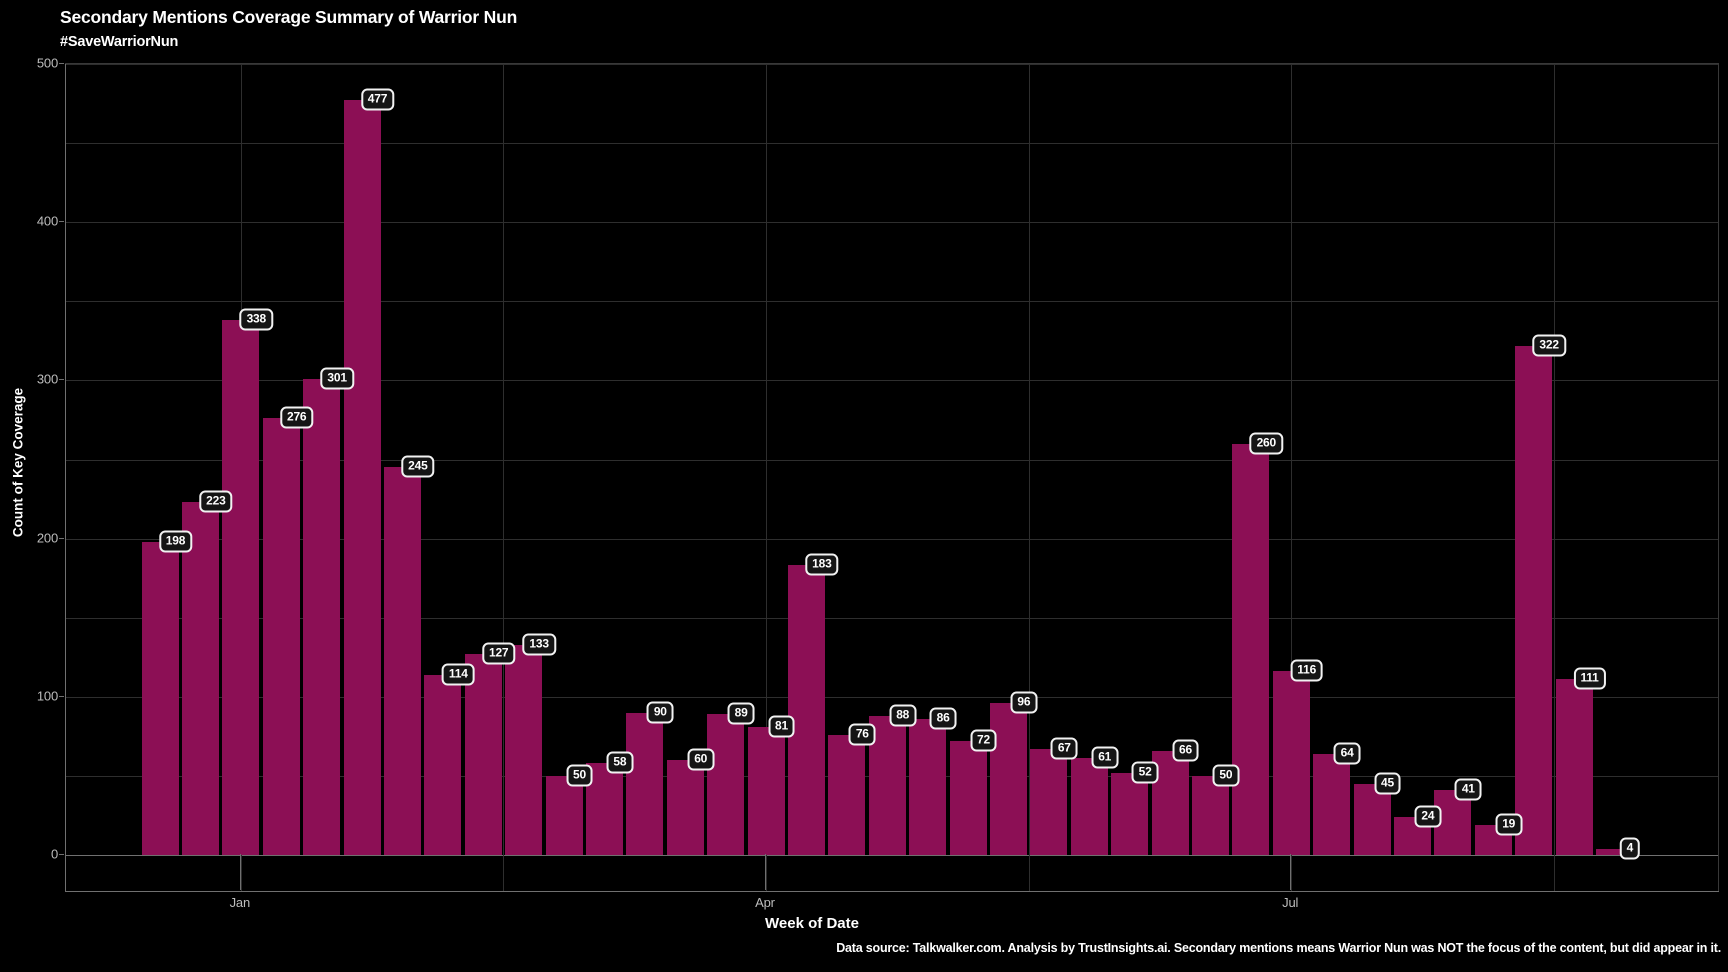 The height and width of the screenshot is (972, 1728). Describe the element at coordinates (175, 541) in the screenshot. I see `bar-value-label: 198` at that location.